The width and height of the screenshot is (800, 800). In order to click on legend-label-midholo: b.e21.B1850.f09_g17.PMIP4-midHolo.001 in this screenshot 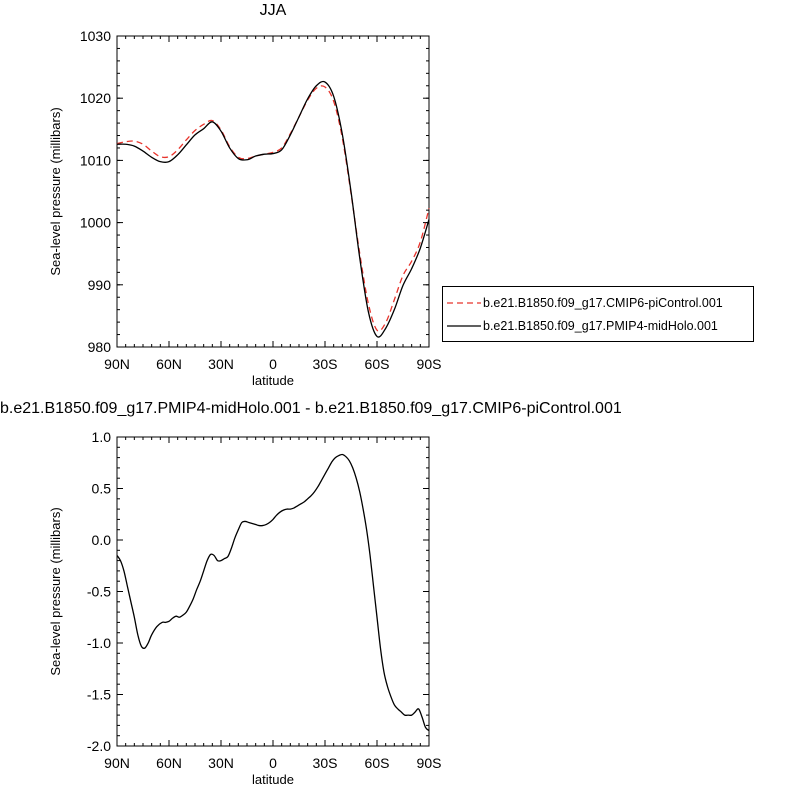, I will do `click(600, 326)`.